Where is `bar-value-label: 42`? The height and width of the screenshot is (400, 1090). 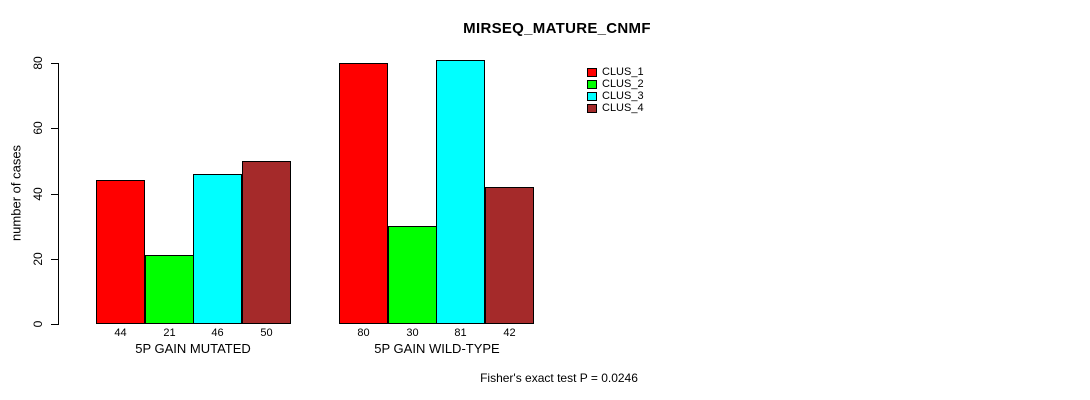
bar-value-label: 42 is located at coordinates (509, 333).